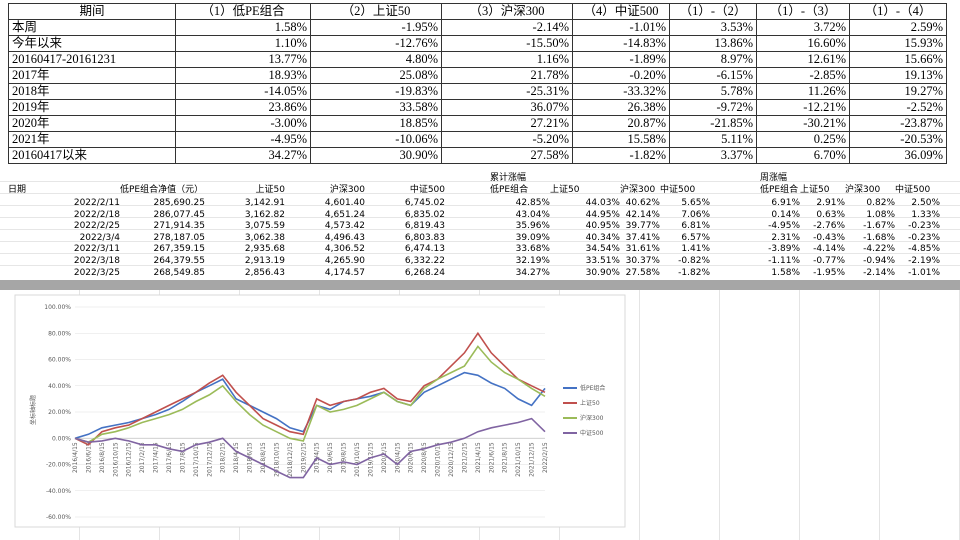 This screenshot has width=960, height=540. What do you see at coordinates (96, 214) in the screenshot?
I see `table-cell: 2022/2/18` at bounding box center [96, 214].